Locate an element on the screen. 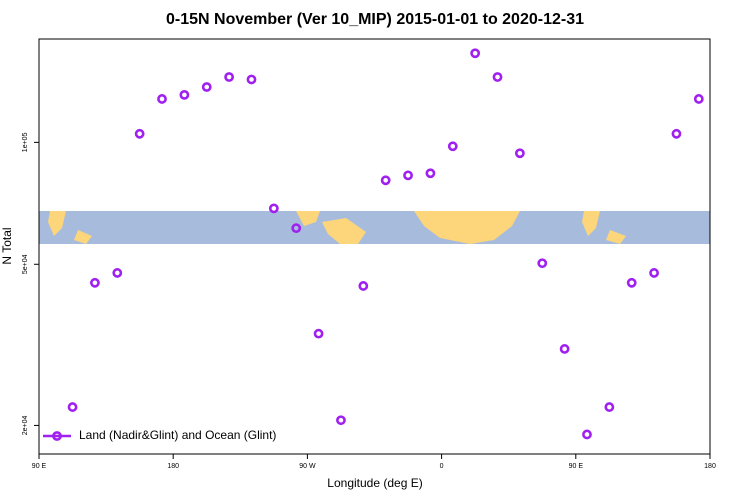 The height and width of the screenshot is (500, 750). y-tick-label: 5e+04 is located at coordinates (25, 264).